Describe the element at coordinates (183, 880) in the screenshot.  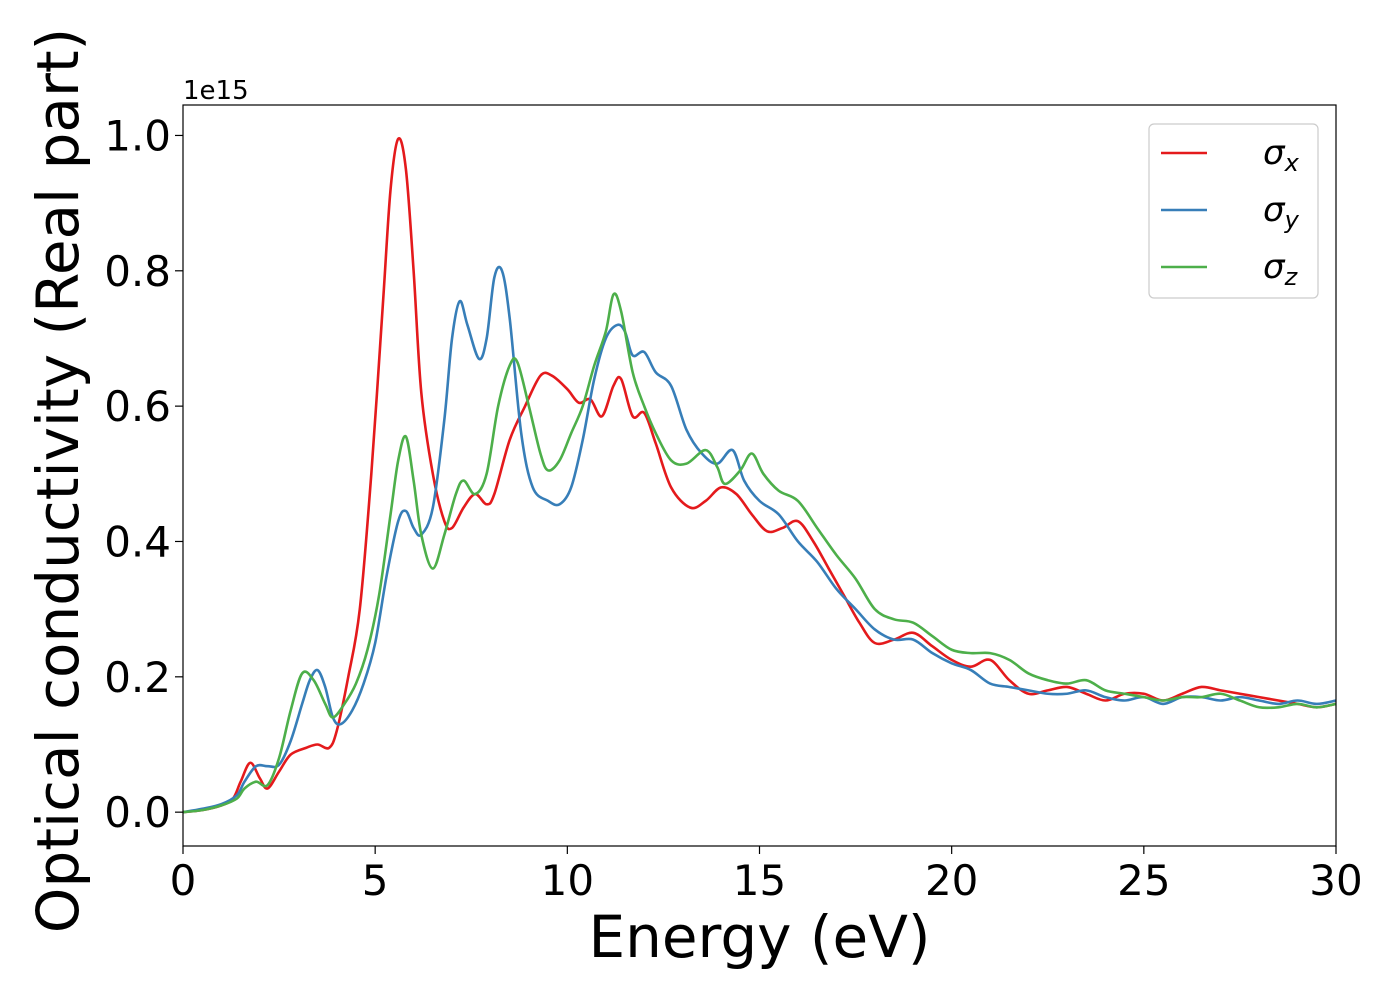
I see `x-tick-label: 0` at that location.